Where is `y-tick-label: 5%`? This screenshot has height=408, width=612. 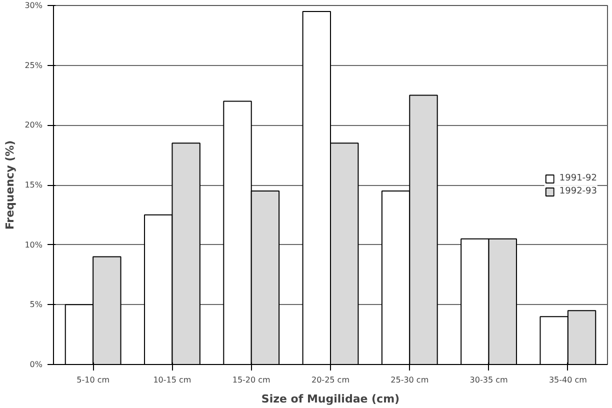 y-tick-label: 5% is located at coordinates (36, 305).